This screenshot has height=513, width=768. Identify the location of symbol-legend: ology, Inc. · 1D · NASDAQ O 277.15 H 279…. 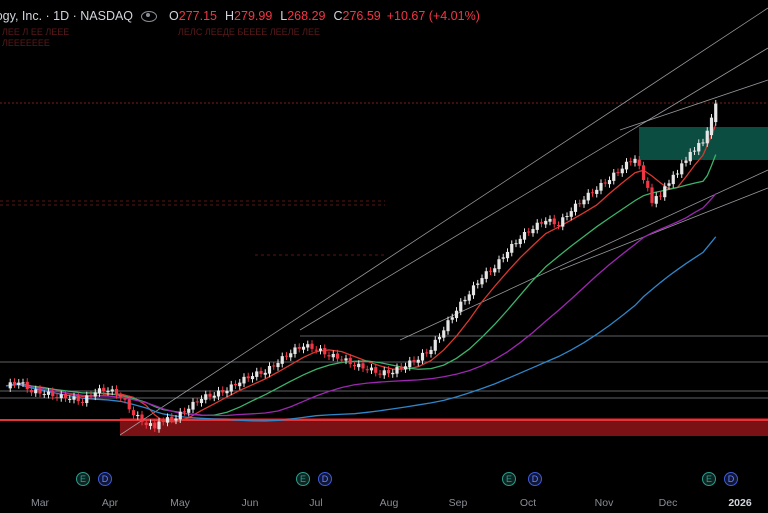
(240, 16).